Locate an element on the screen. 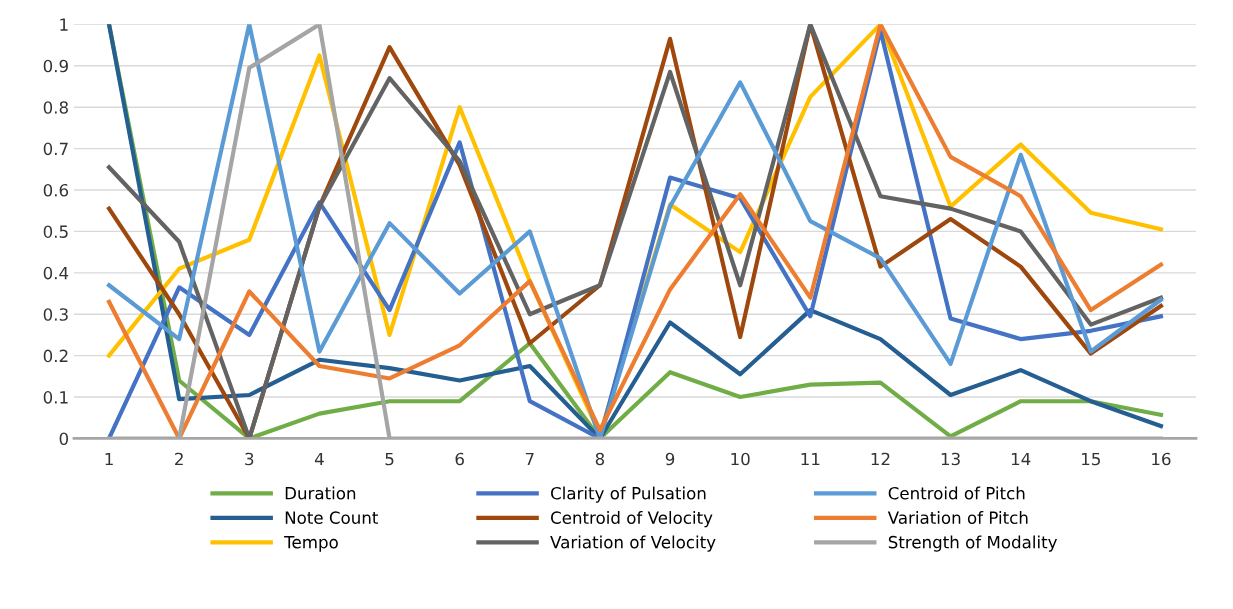 This screenshot has width=1233, height=609. legend-label: Tempo is located at coordinates (311, 544).